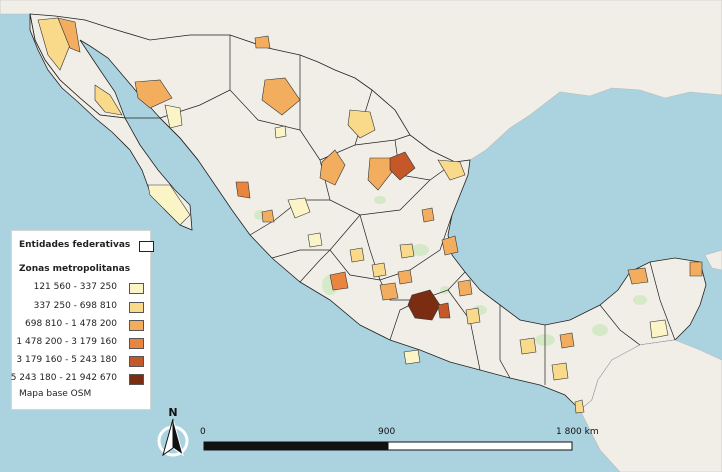  What do you see at coordinates (203, 432) in the screenshot?
I see `scale-label-start: 0` at bounding box center [203, 432].